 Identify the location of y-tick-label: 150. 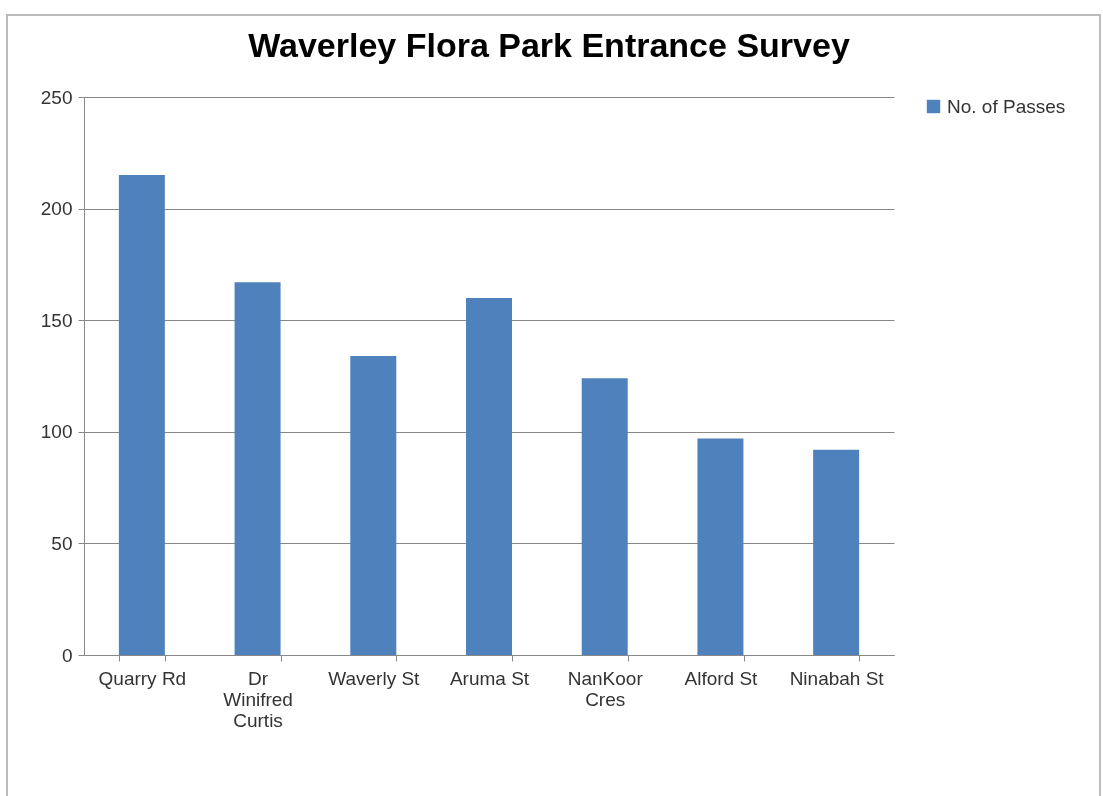
(56, 320).